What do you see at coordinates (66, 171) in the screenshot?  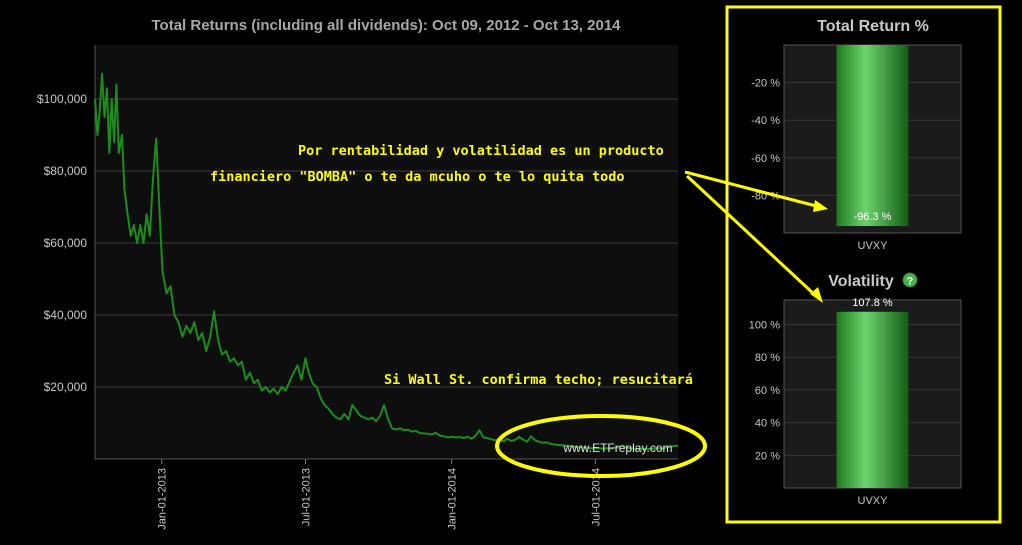 I see `y-tick-label: $80,000` at bounding box center [66, 171].